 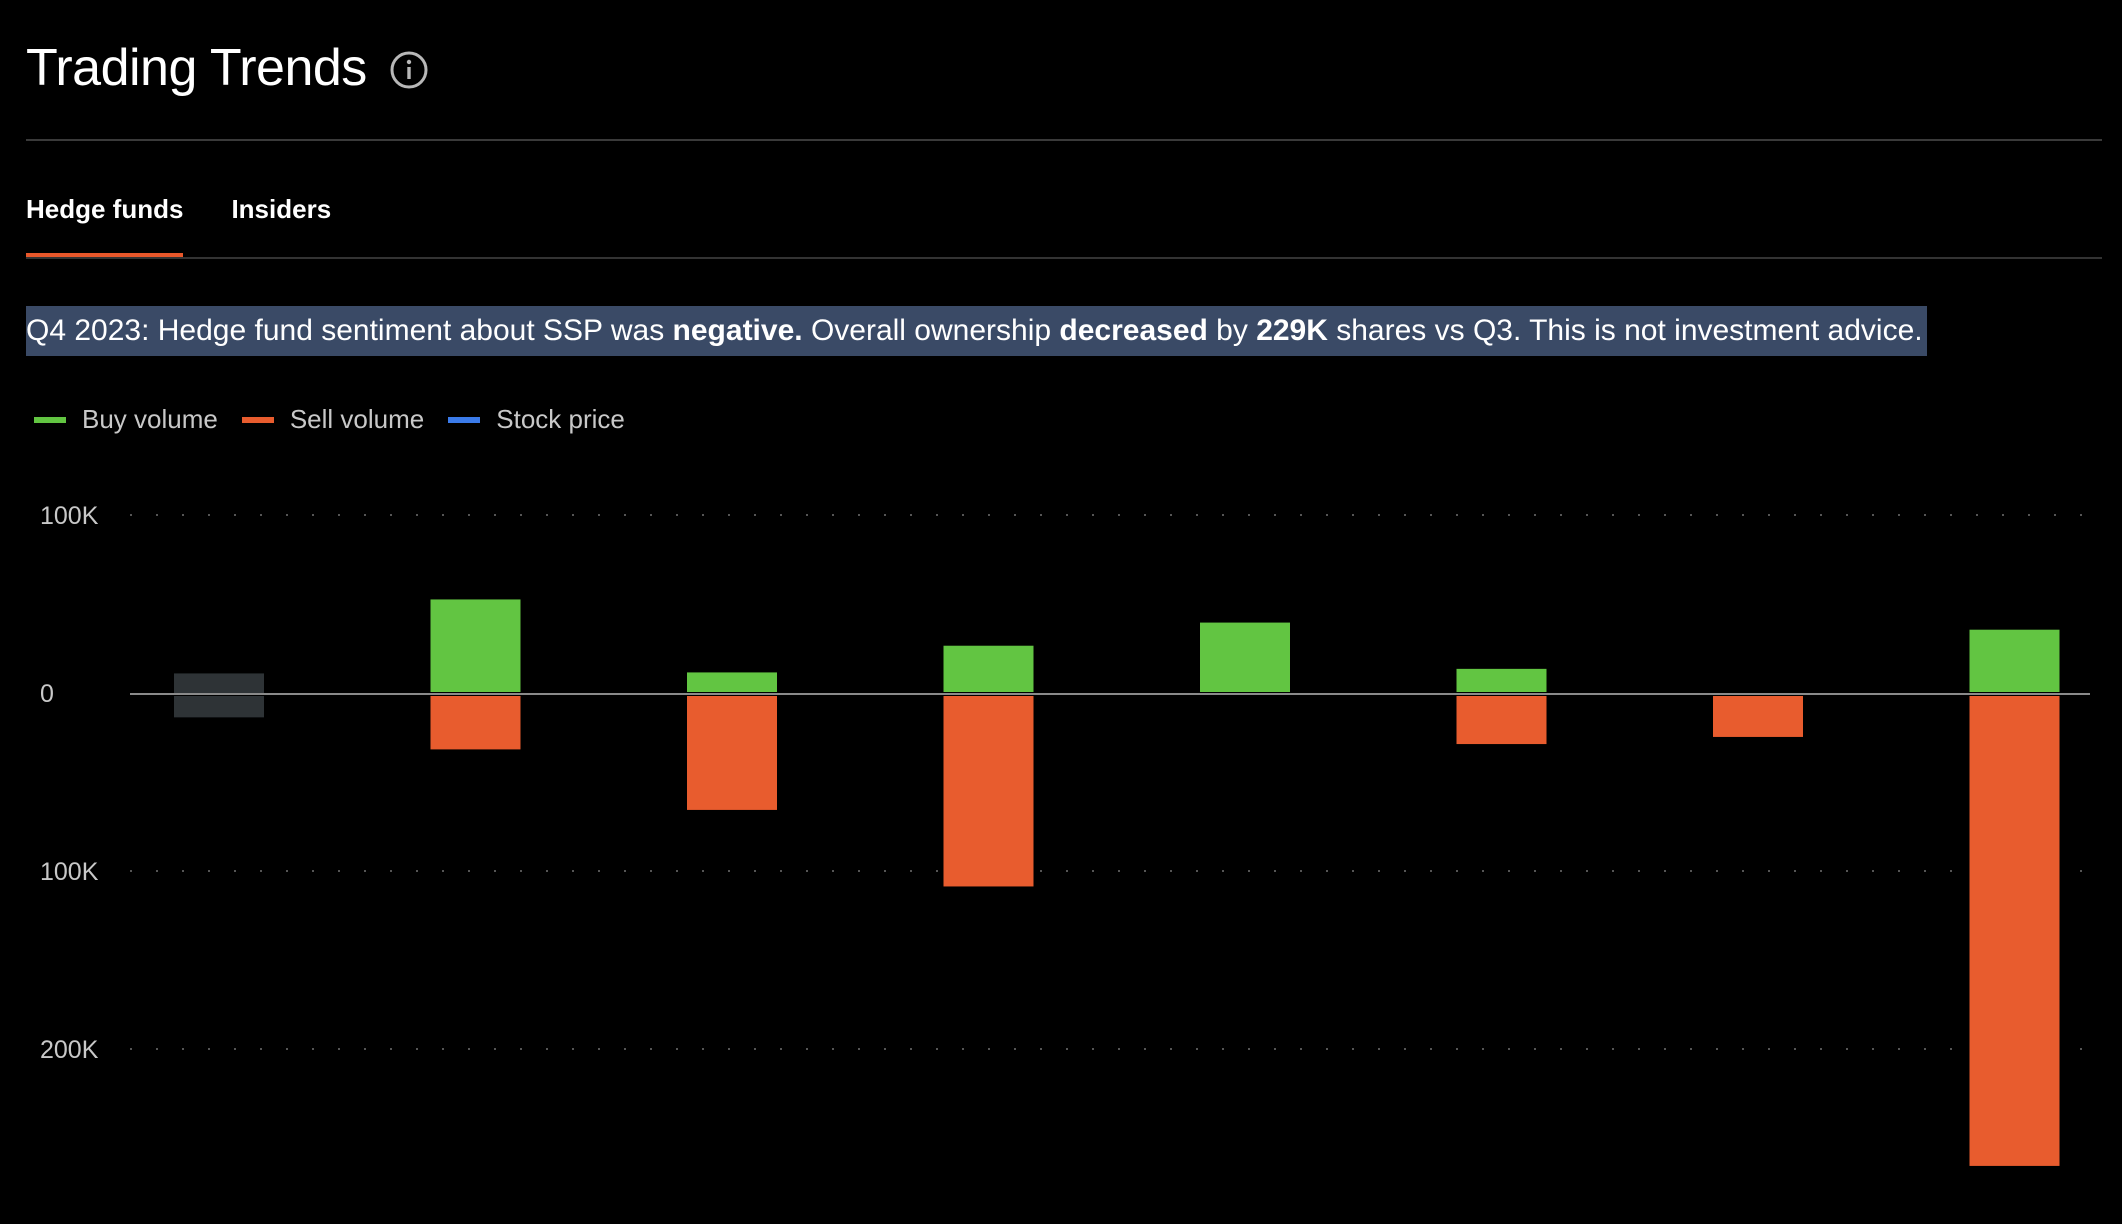 I want to click on legend-item-sell-volume: Sell volume, so click(x=333, y=419).